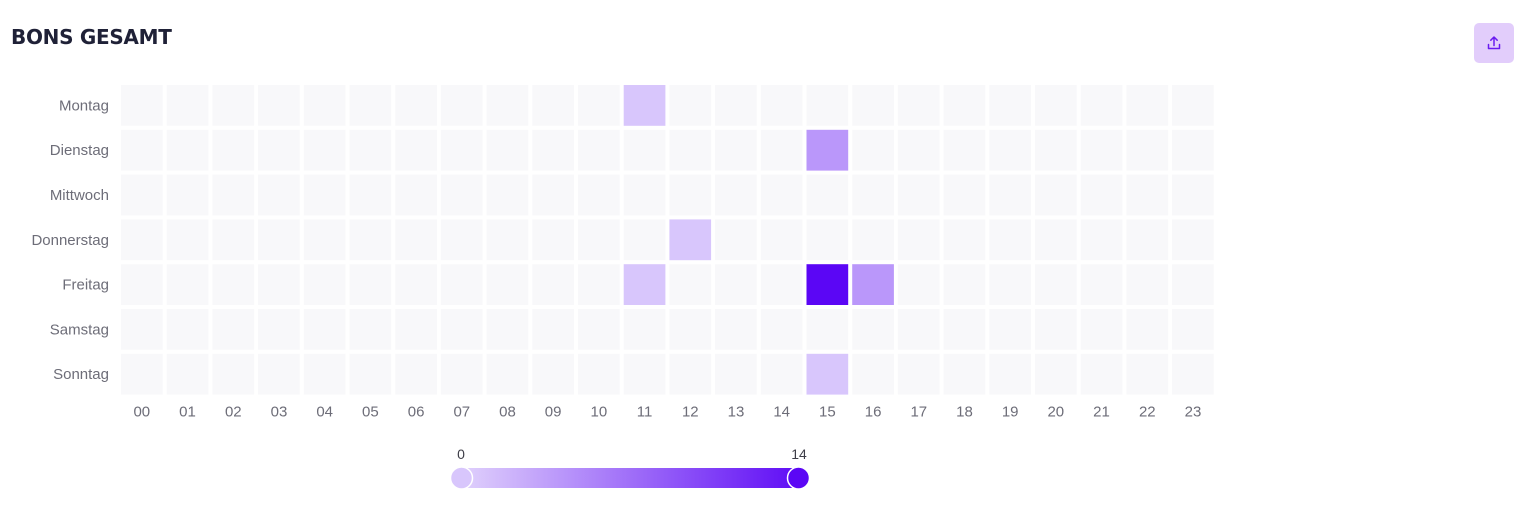 This screenshot has height=510, width=1522. Describe the element at coordinates (798, 478) in the screenshot. I see `visual-map-max-handle` at that location.